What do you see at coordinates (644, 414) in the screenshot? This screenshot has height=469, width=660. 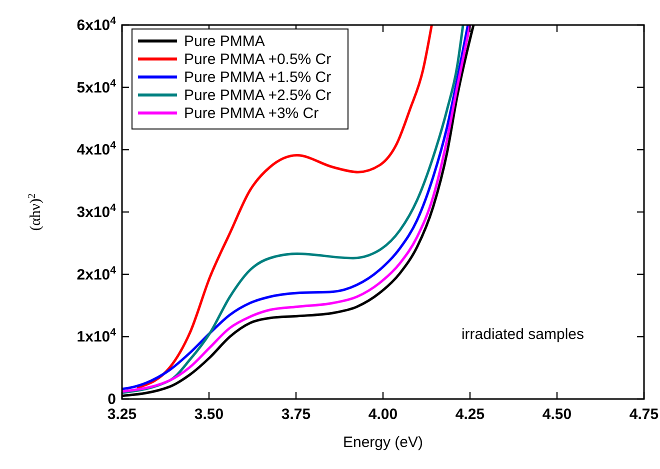 I see `x-tick-label: 4.75` at bounding box center [644, 414].